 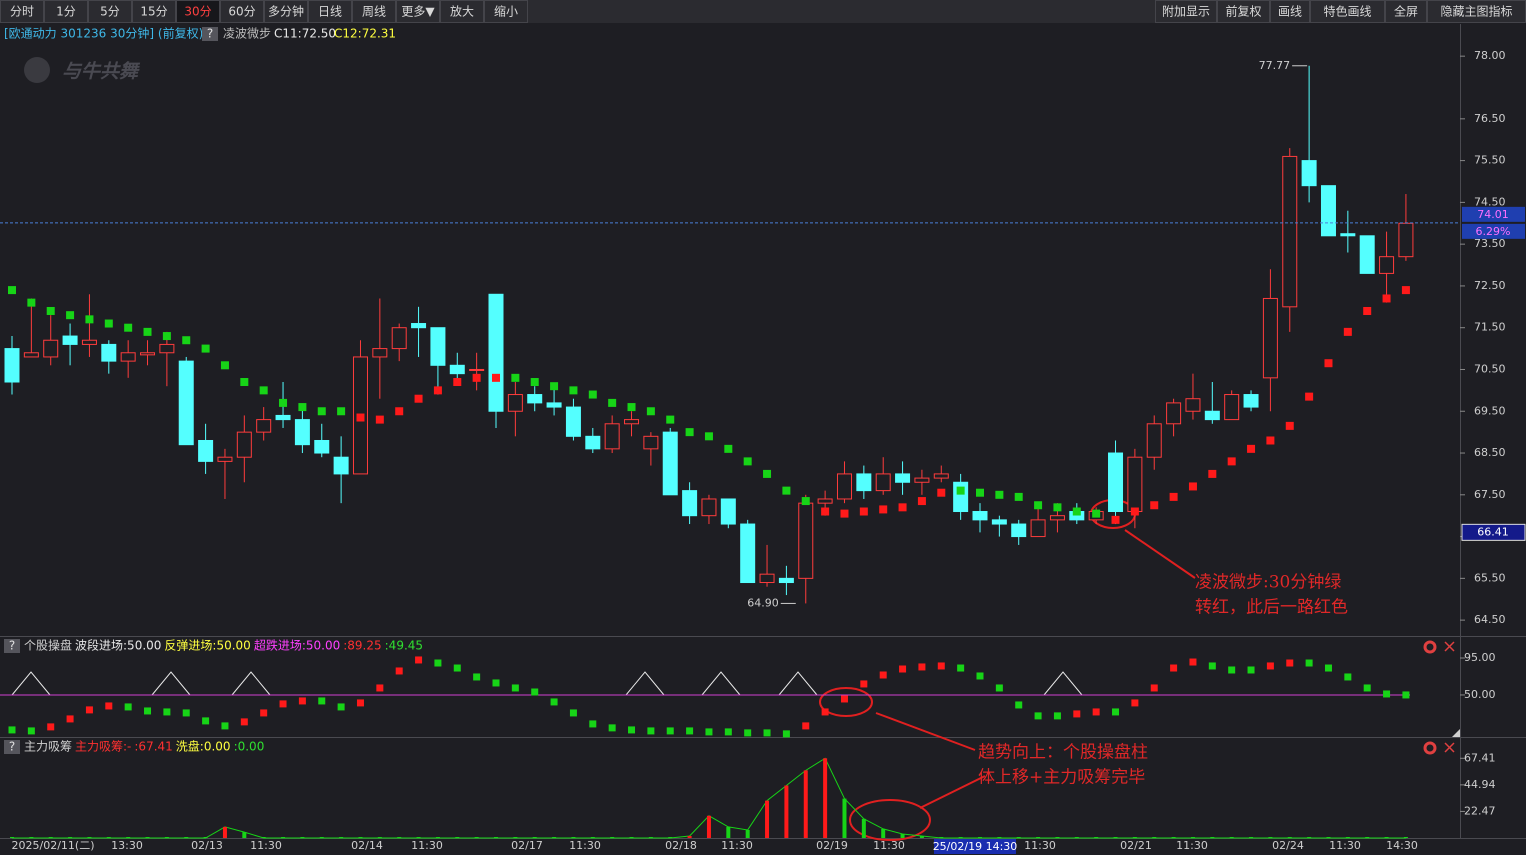 What do you see at coordinates (975, 846) in the screenshot?
I see `cursor-time-bg` at bounding box center [975, 846].